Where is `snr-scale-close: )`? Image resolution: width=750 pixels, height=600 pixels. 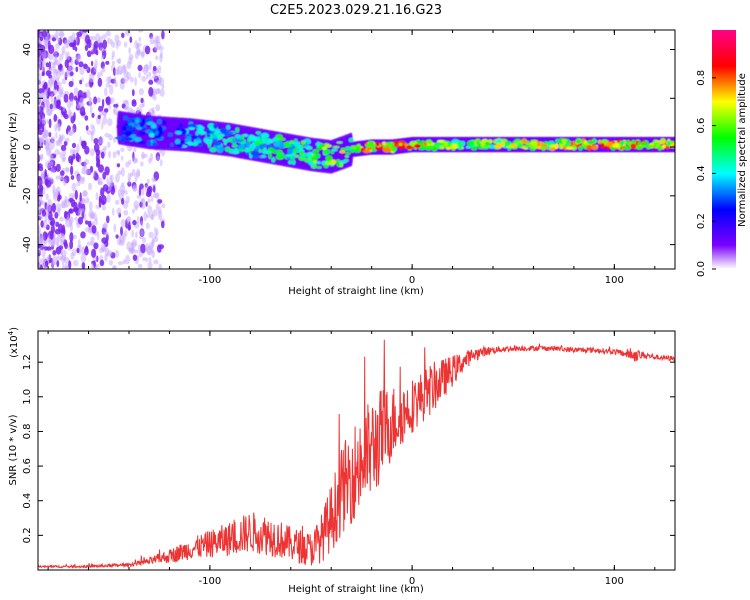 snr-scale-close: ) is located at coordinates (14, 329).